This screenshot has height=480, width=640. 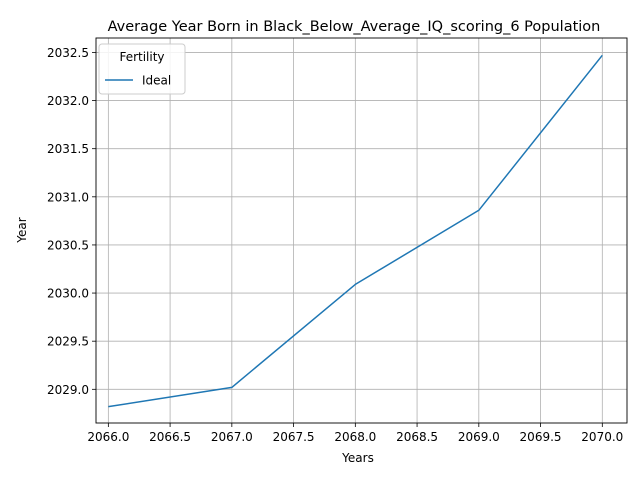 What do you see at coordinates (170, 437) in the screenshot?
I see `x-tick-label: 2066.5` at bounding box center [170, 437].